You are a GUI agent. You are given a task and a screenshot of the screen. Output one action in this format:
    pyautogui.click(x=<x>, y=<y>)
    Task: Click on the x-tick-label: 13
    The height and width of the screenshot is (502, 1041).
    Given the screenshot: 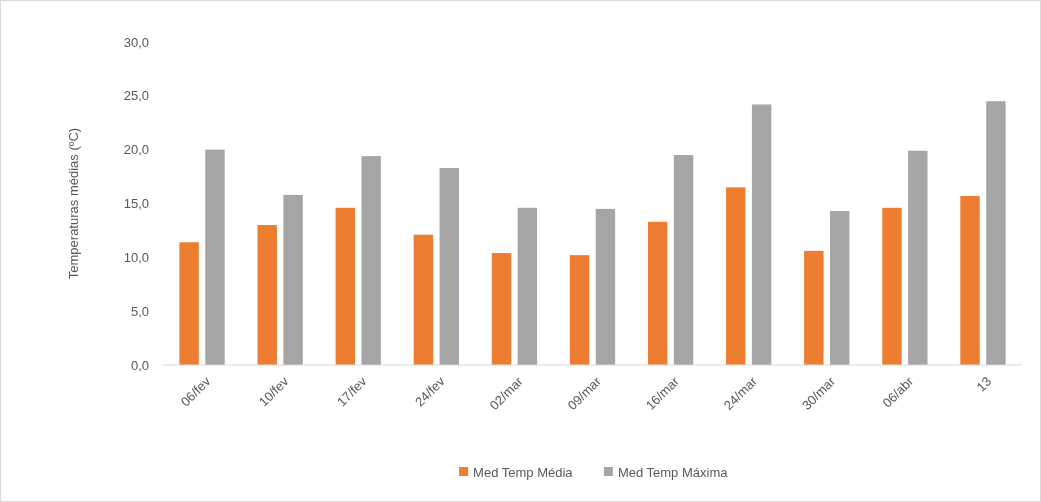 What is the action you would take?
    pyautogui.click(x=984, y=384)
    